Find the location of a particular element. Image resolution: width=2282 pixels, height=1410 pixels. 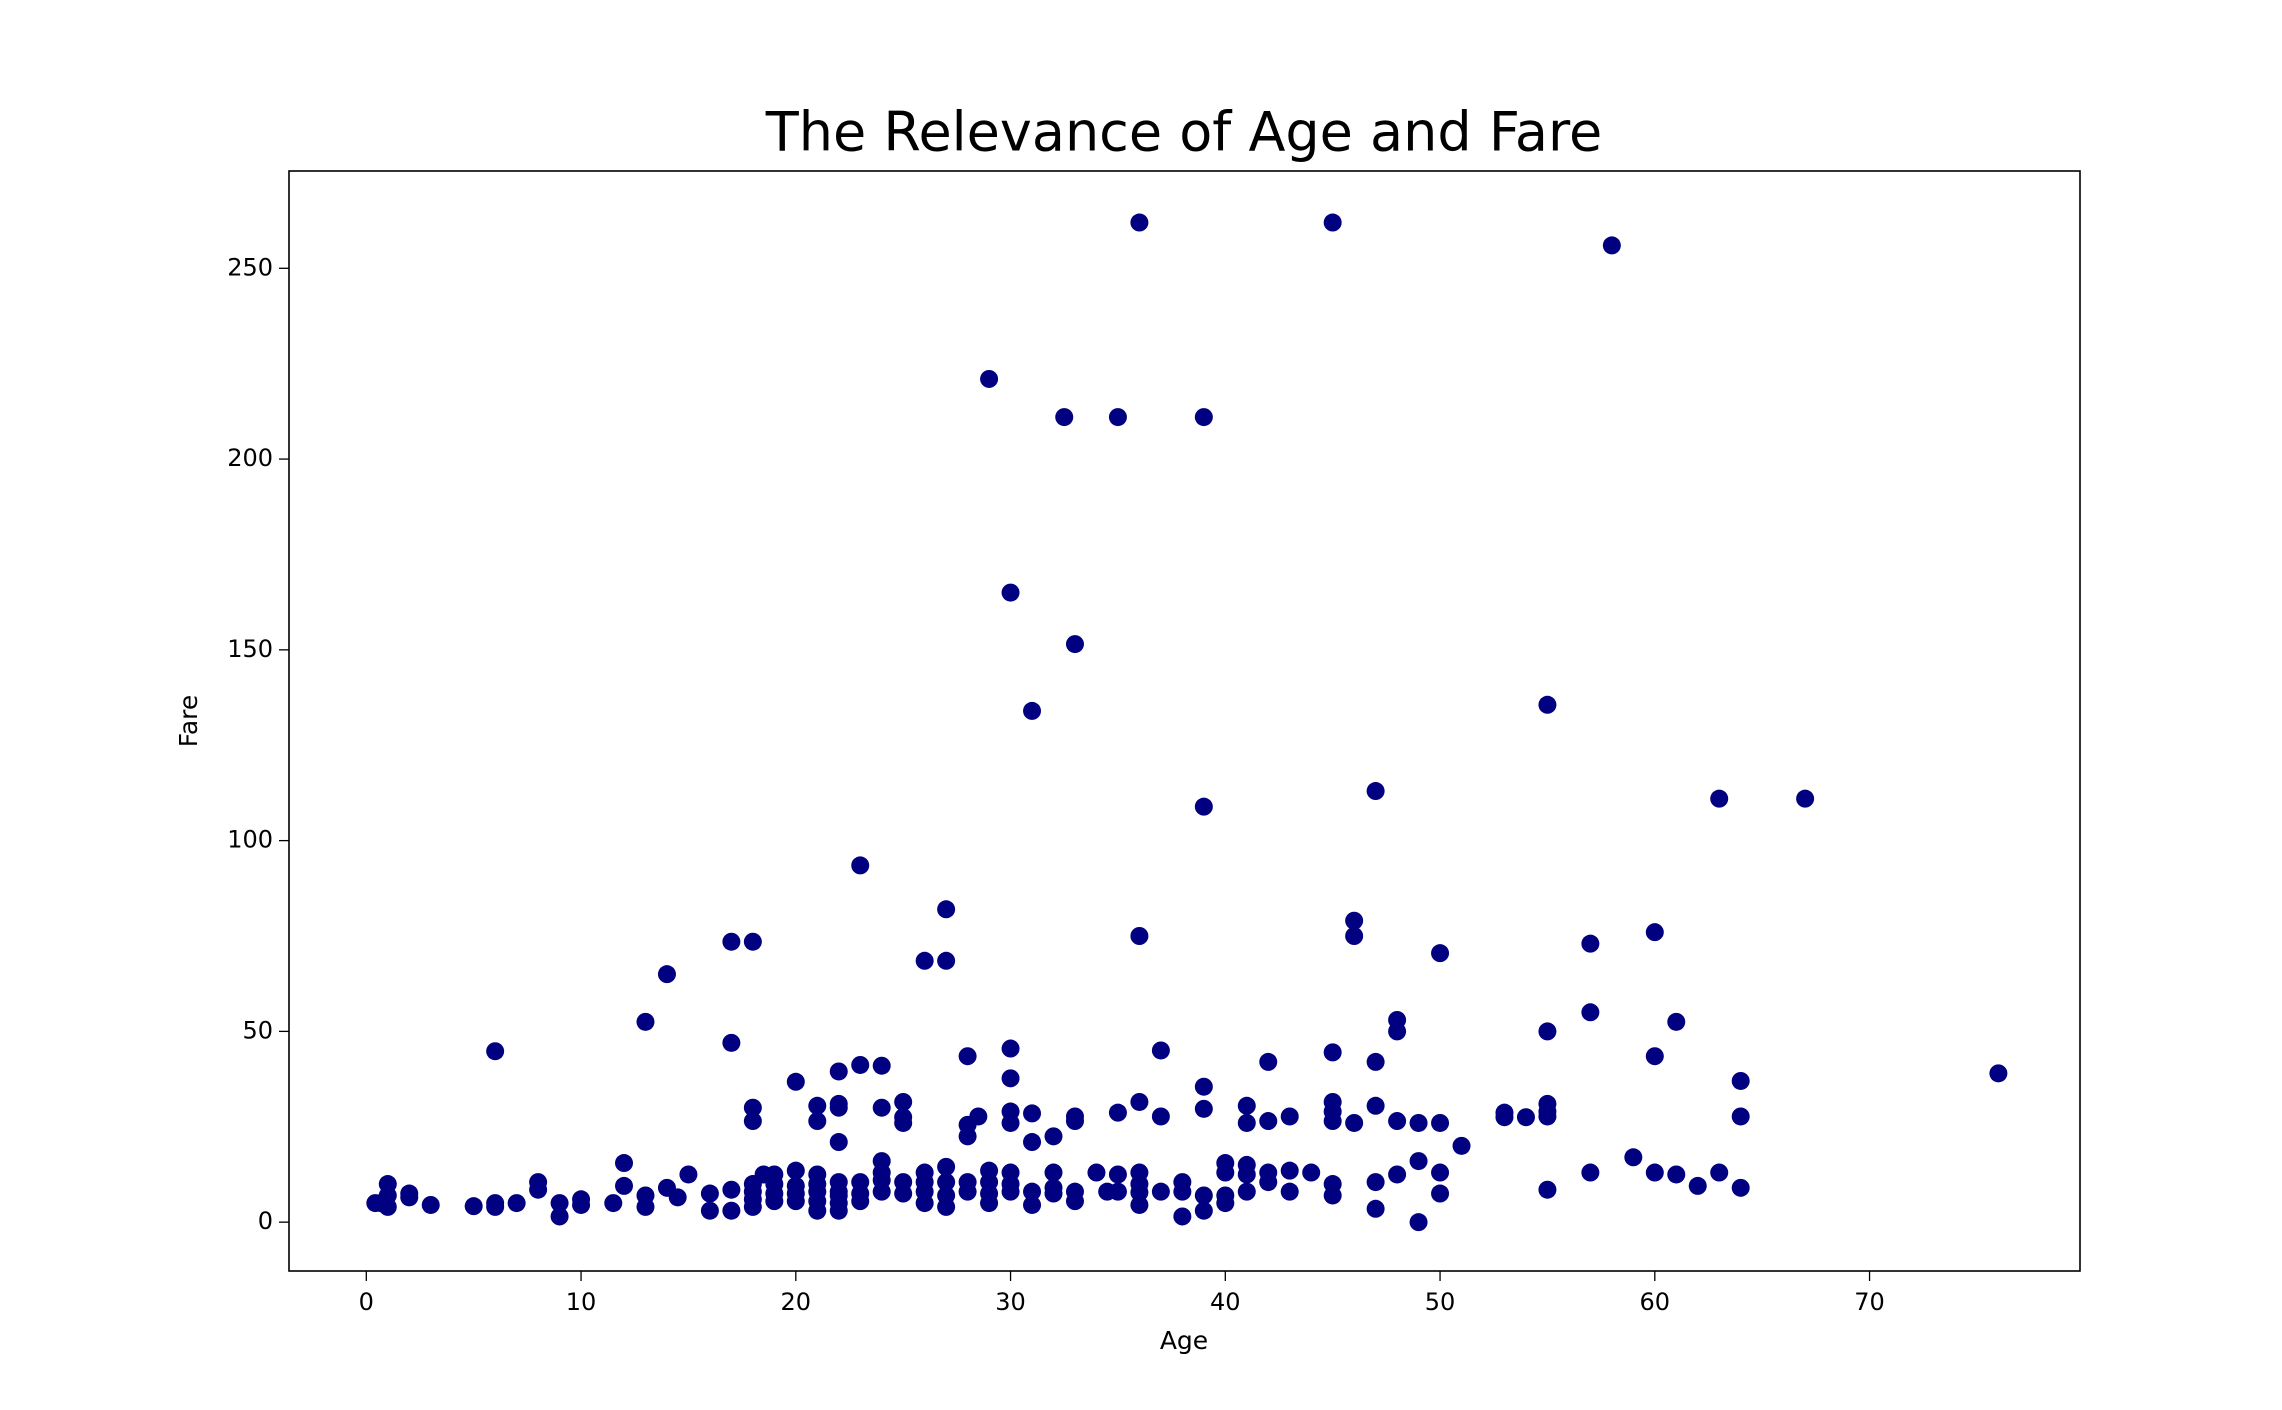

x-tick-label: 70 is located at coordinates (1869, 1302).